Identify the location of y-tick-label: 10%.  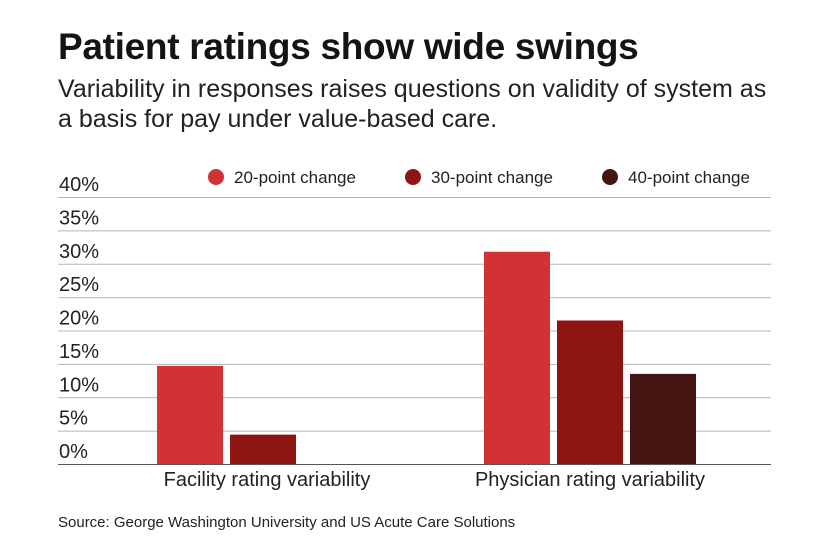
(79, 385).